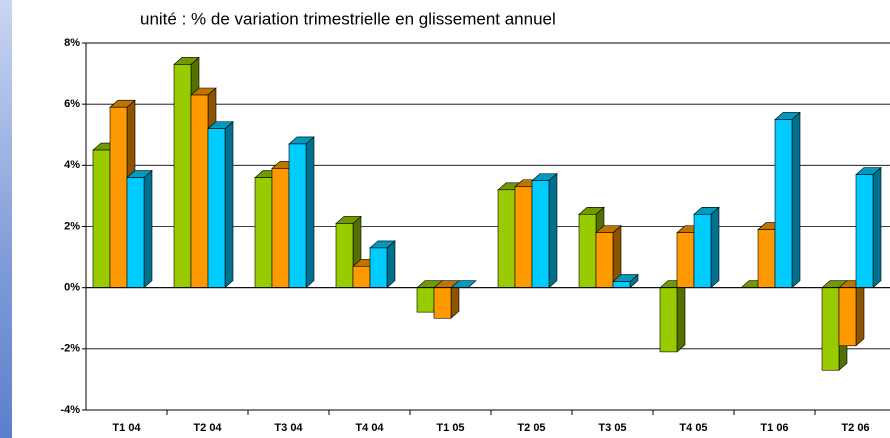 The image size is (890, 438). I want to click on y-tick-label: 6%, so click(72, 104).